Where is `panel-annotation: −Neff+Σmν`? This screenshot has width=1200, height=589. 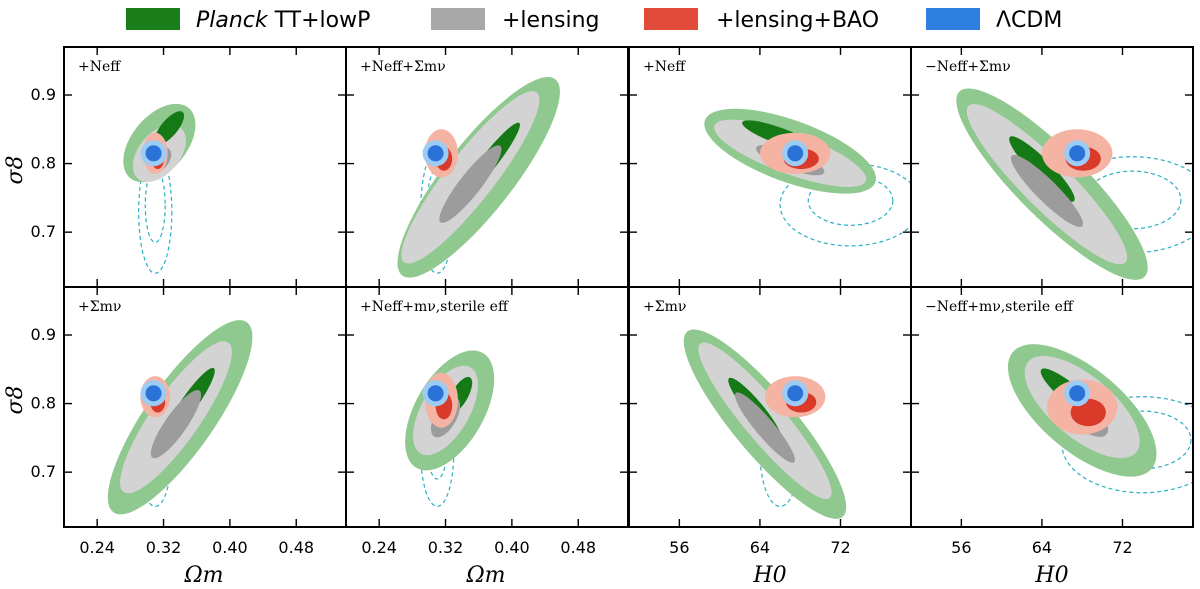
panel-annotation: −Neff+Σmν is located at coordinates (968, 67).